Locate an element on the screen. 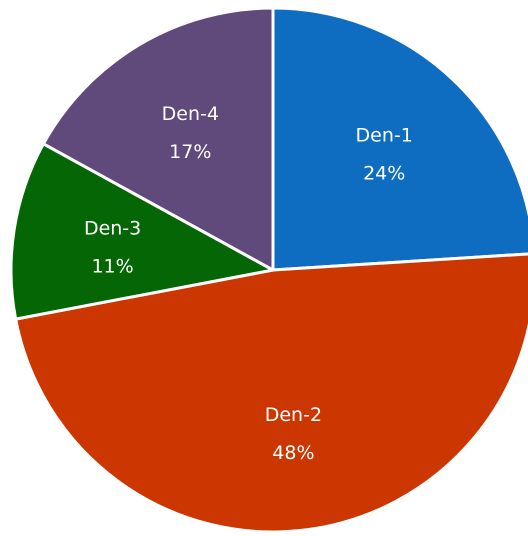 The width and height of the screenshot is (528, 536). slice-value-label: 11% is located at coordinates (112, 267).